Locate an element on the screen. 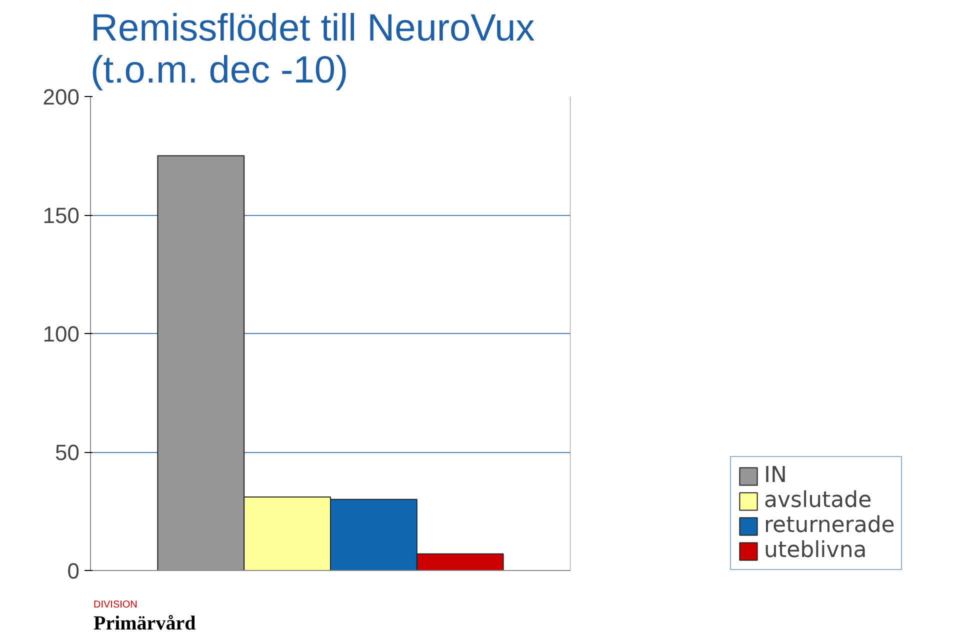 This screenshot has width=960, height=640. text: DIVISION is located at coordinates (116, 605).